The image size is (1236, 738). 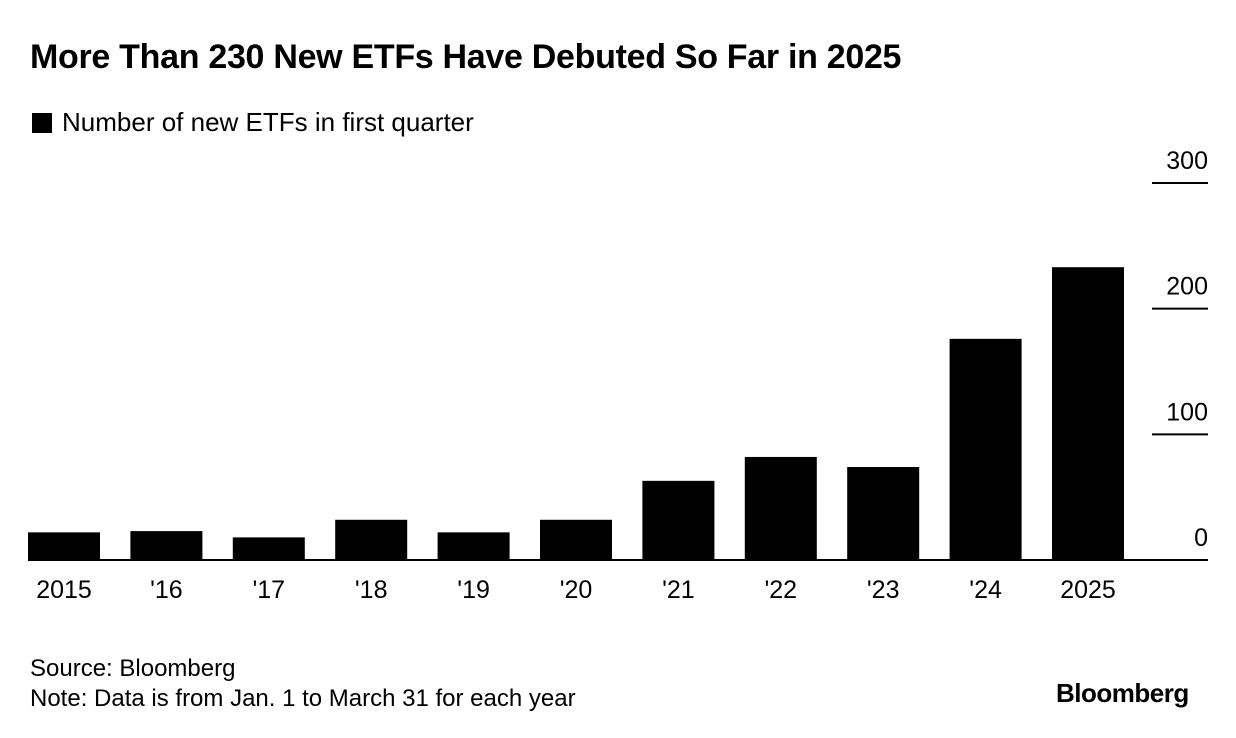 I want to click on x-tick-label: '21, so click(x=678, y=590).